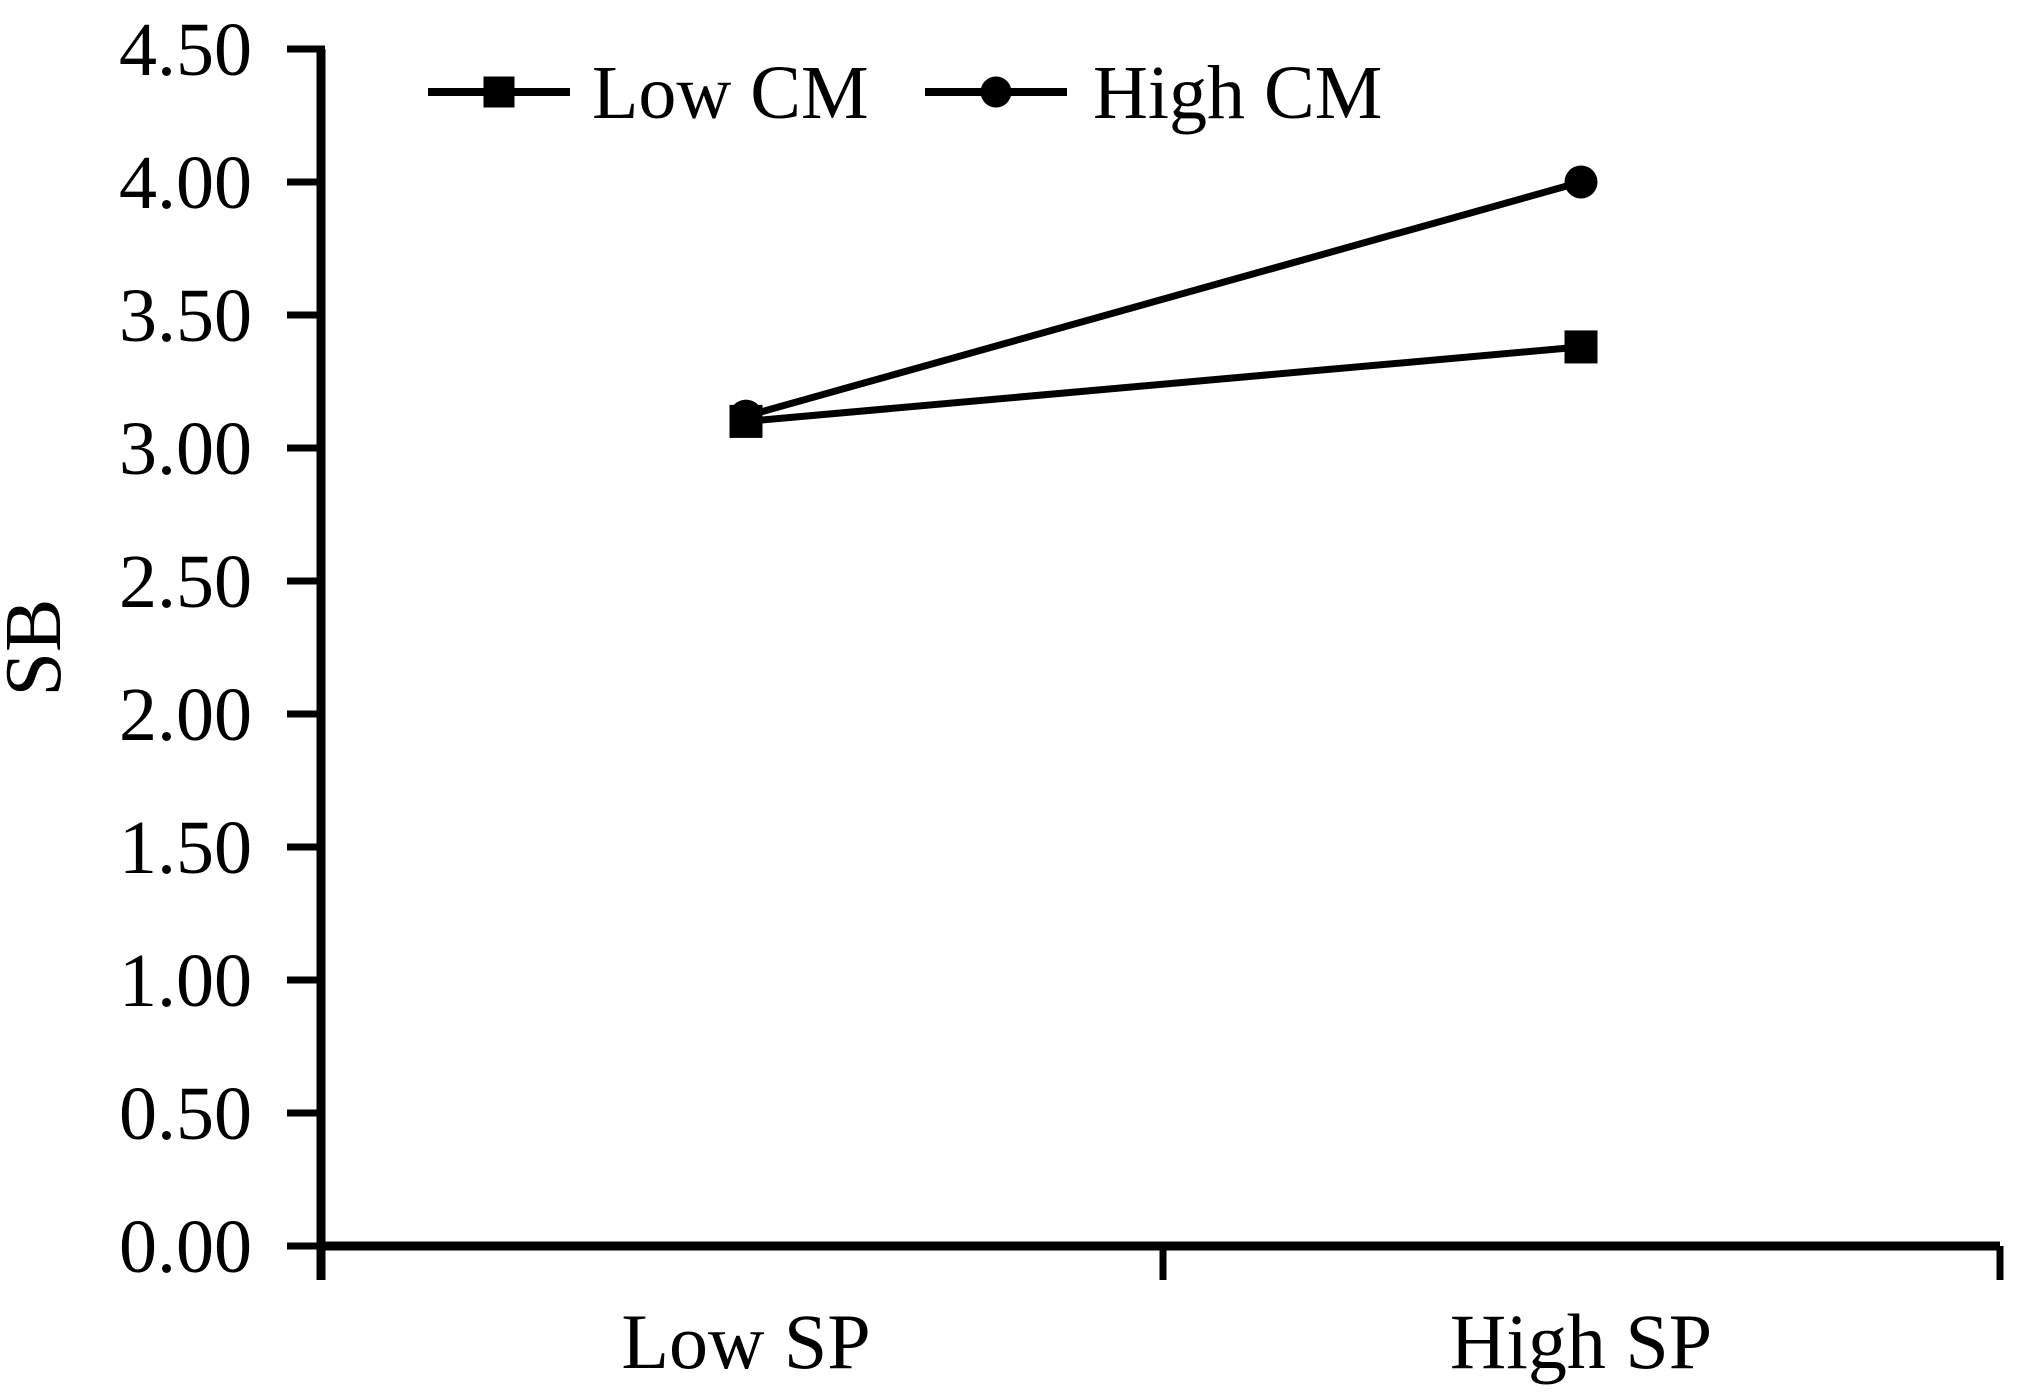 This screenshot has height=1400, width=2026. What do you see at coordinates (185, 1114) in the screenshot?
I see `y-tick-label: 0.50` at bounding box center [185, 1114].